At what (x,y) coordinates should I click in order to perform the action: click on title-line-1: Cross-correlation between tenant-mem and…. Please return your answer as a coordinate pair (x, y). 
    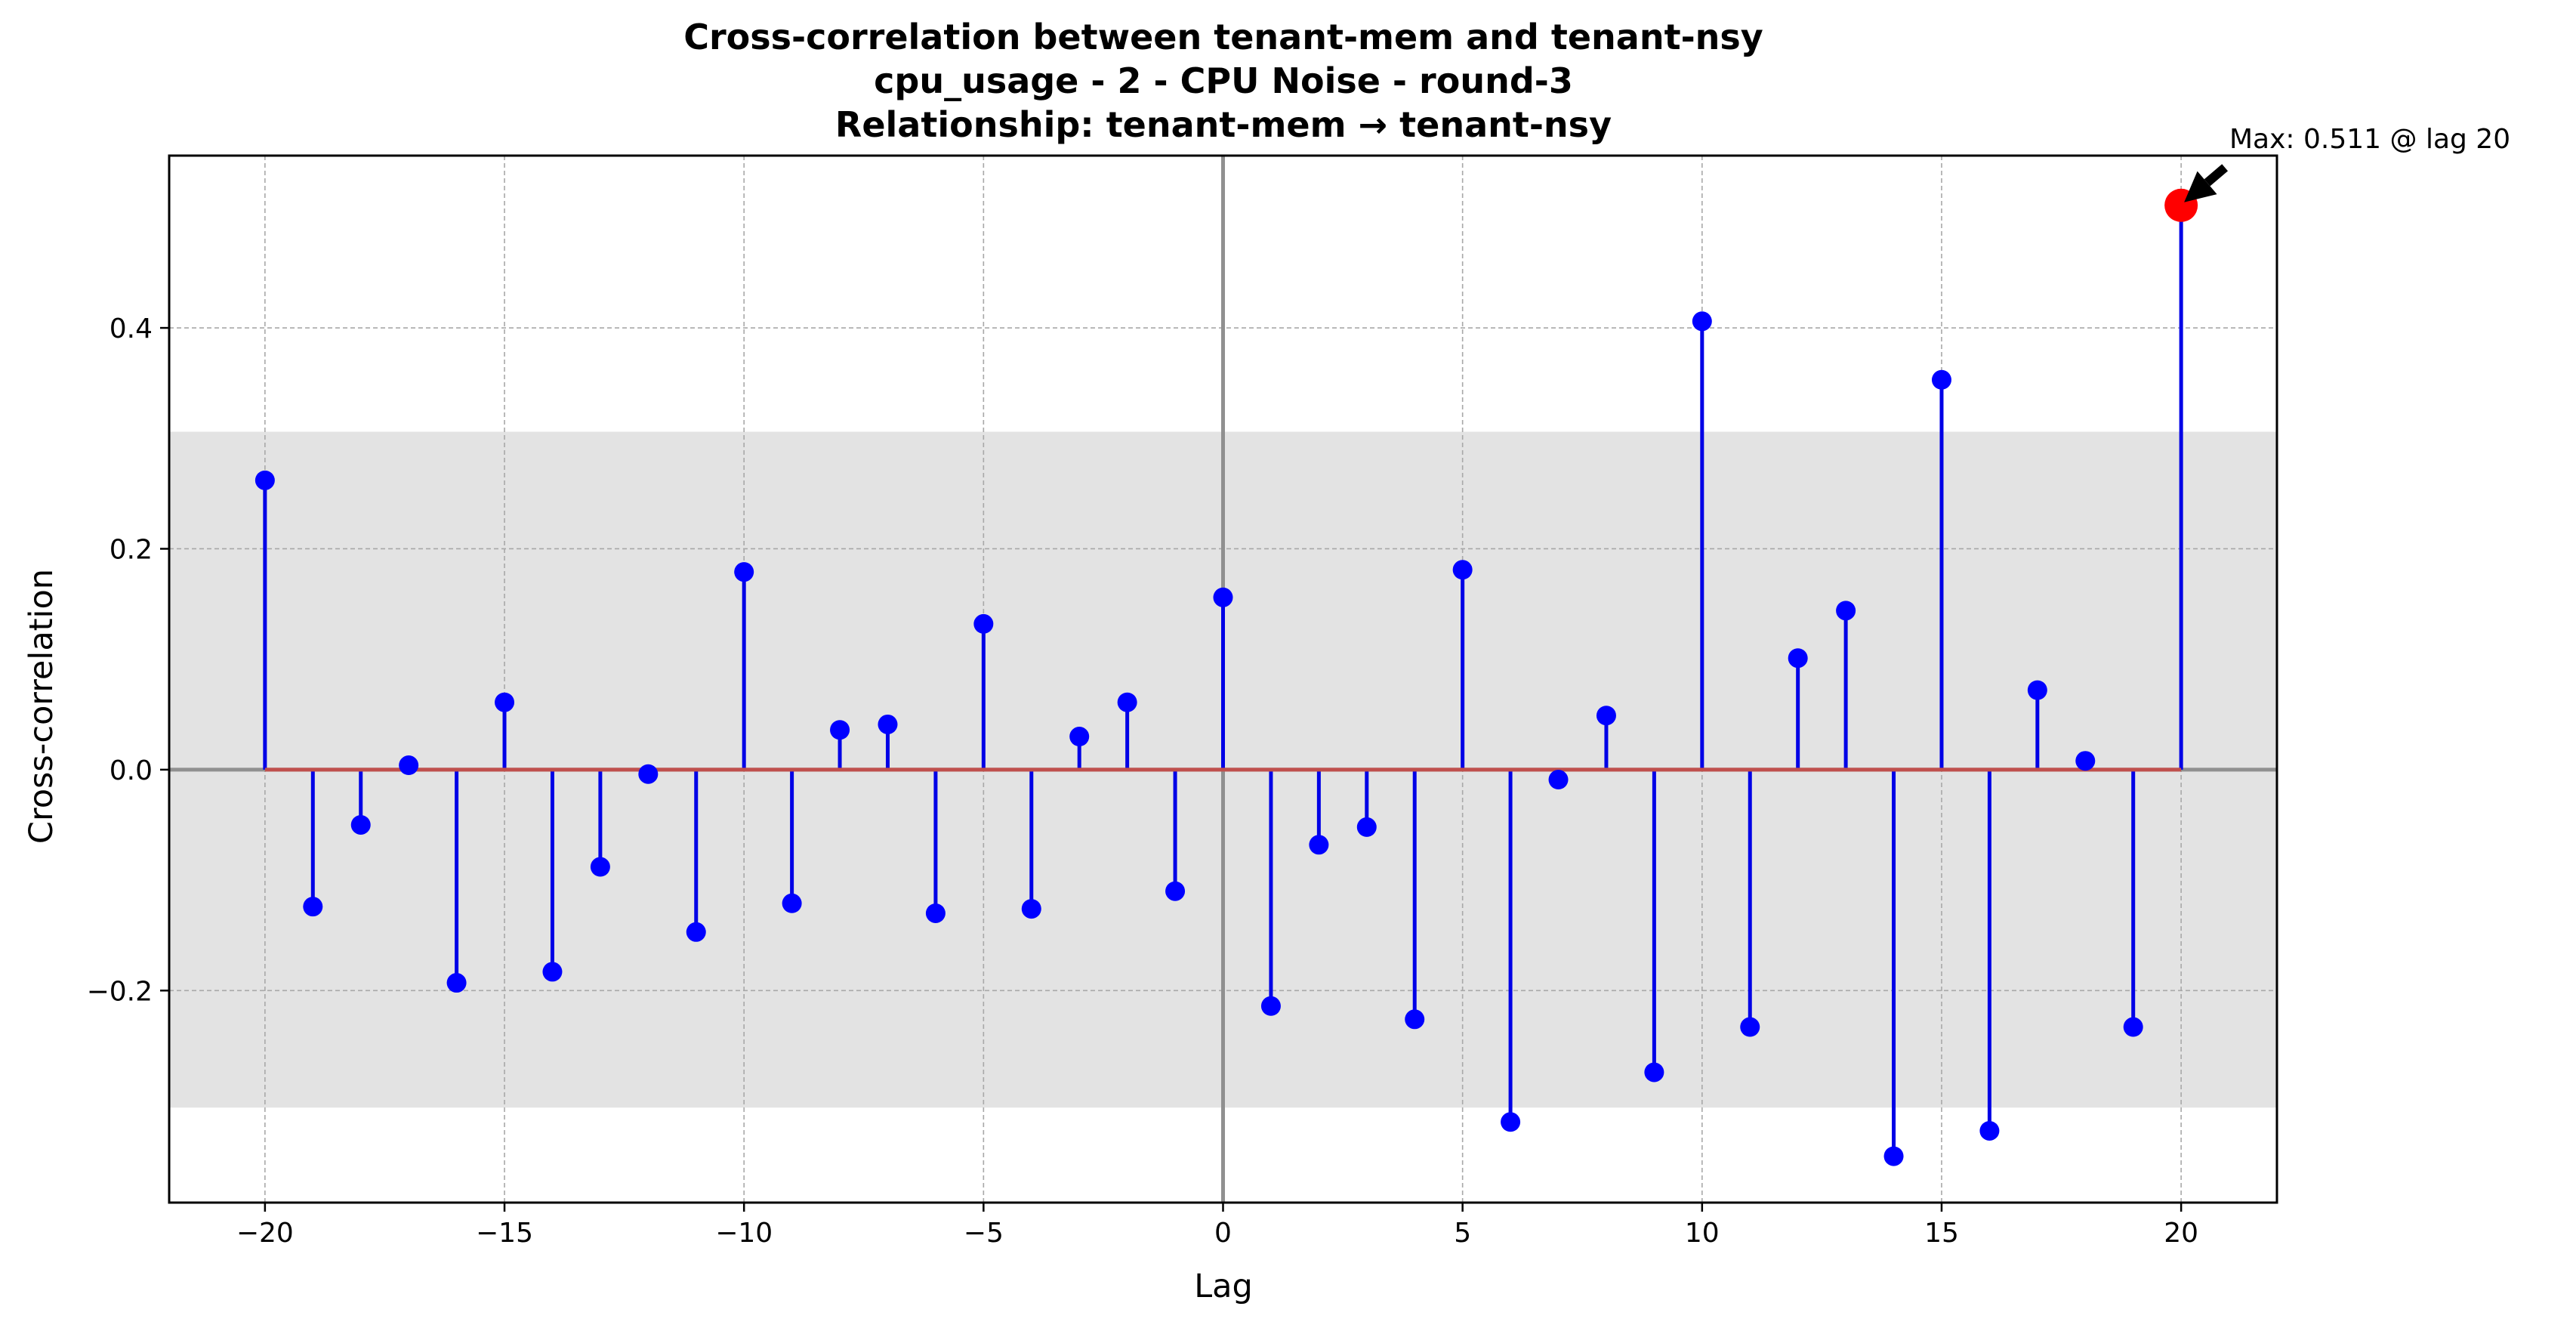
    Looking at the image, I should click on (1223, 37).